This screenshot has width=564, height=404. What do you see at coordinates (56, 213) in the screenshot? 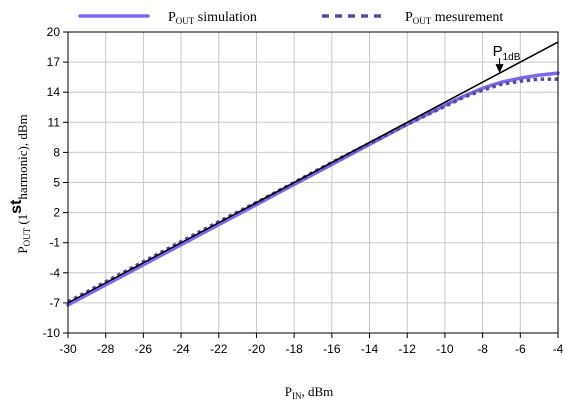
I see `y-tick-label: 2` at bounding box center [56, 213].